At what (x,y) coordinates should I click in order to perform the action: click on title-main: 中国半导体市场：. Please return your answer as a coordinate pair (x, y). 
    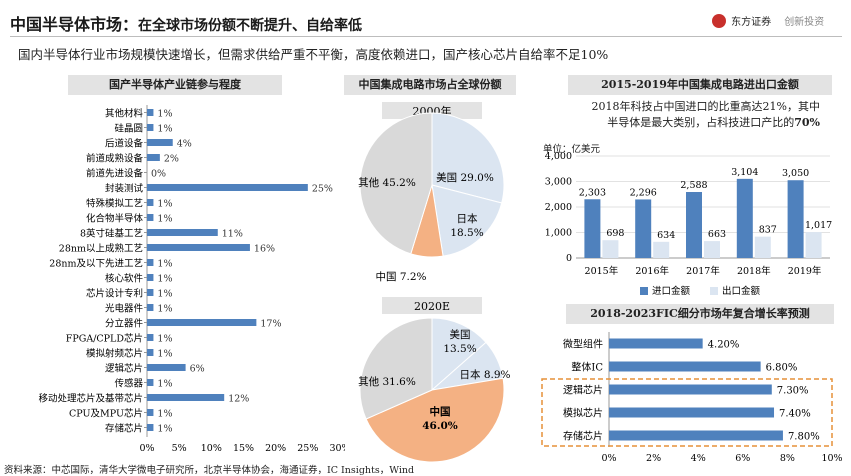
    Looking at the image, I should click on (74, 24).